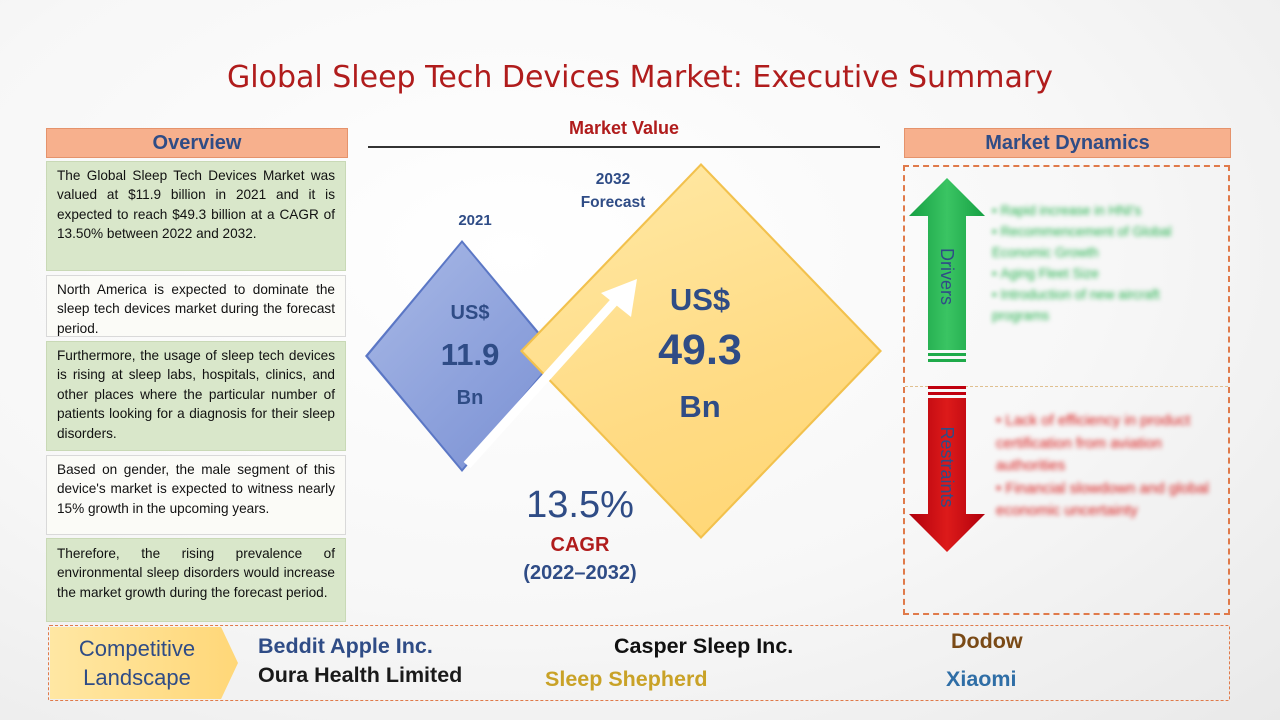  What do you see at coordinates (704, 646) in the screenshot?
I see `company-casper: Casper Sleep Inc.` at bounding box center [704, 646].